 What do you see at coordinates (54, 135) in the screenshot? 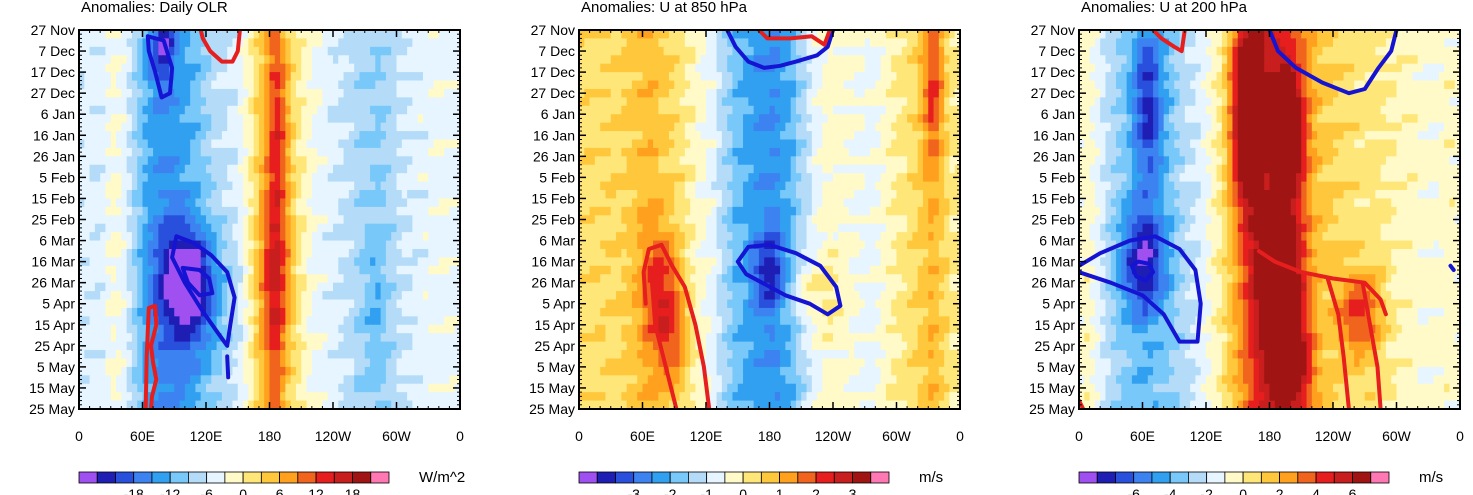
I see `y-tick-label: 16 Jan` at bounding box center [54, 135].